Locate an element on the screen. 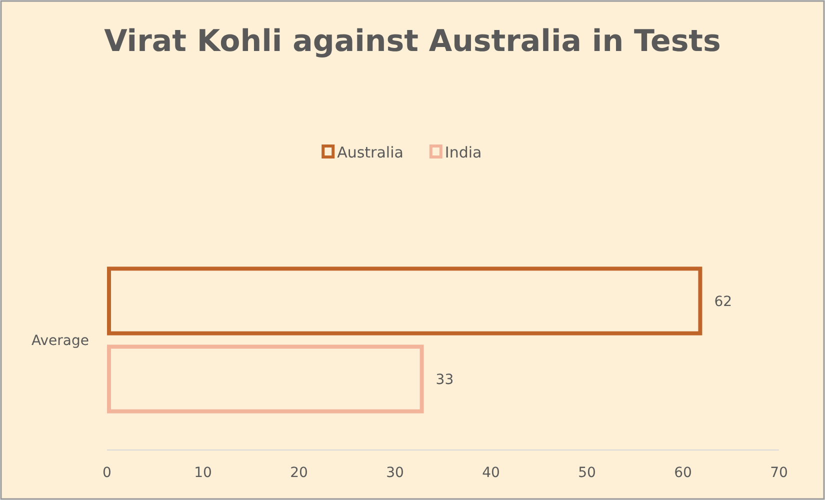 Image resolution: width=825 pixels, height=500 pixels. y-tick-label: Average is located at coordinates (60, 340).